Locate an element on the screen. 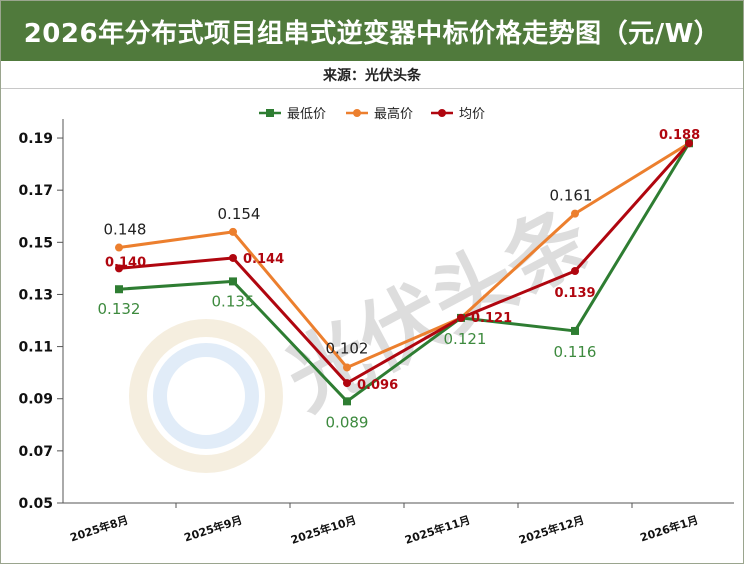 Image resolution: width=744 pixels, height=564 pixels. data-label: 0.089 is located at coordinates (347, 422).